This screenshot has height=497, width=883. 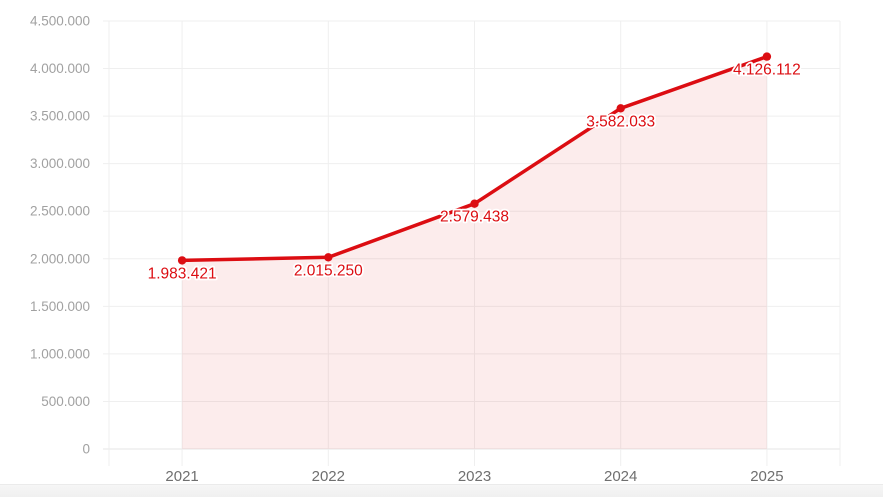 What do you see at coordinates (767, 70) in the screenshot?
I see `data-label-2025: 4.126.112` at bounding box center [767, 70].